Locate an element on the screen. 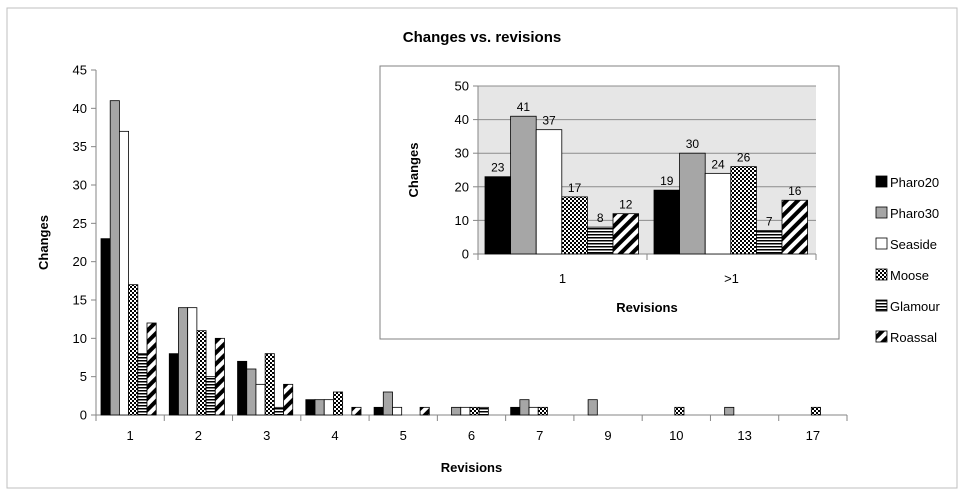 This screenshot has width=966, height=501. x-tick-label: 13 is located at coordinates (744, 435).